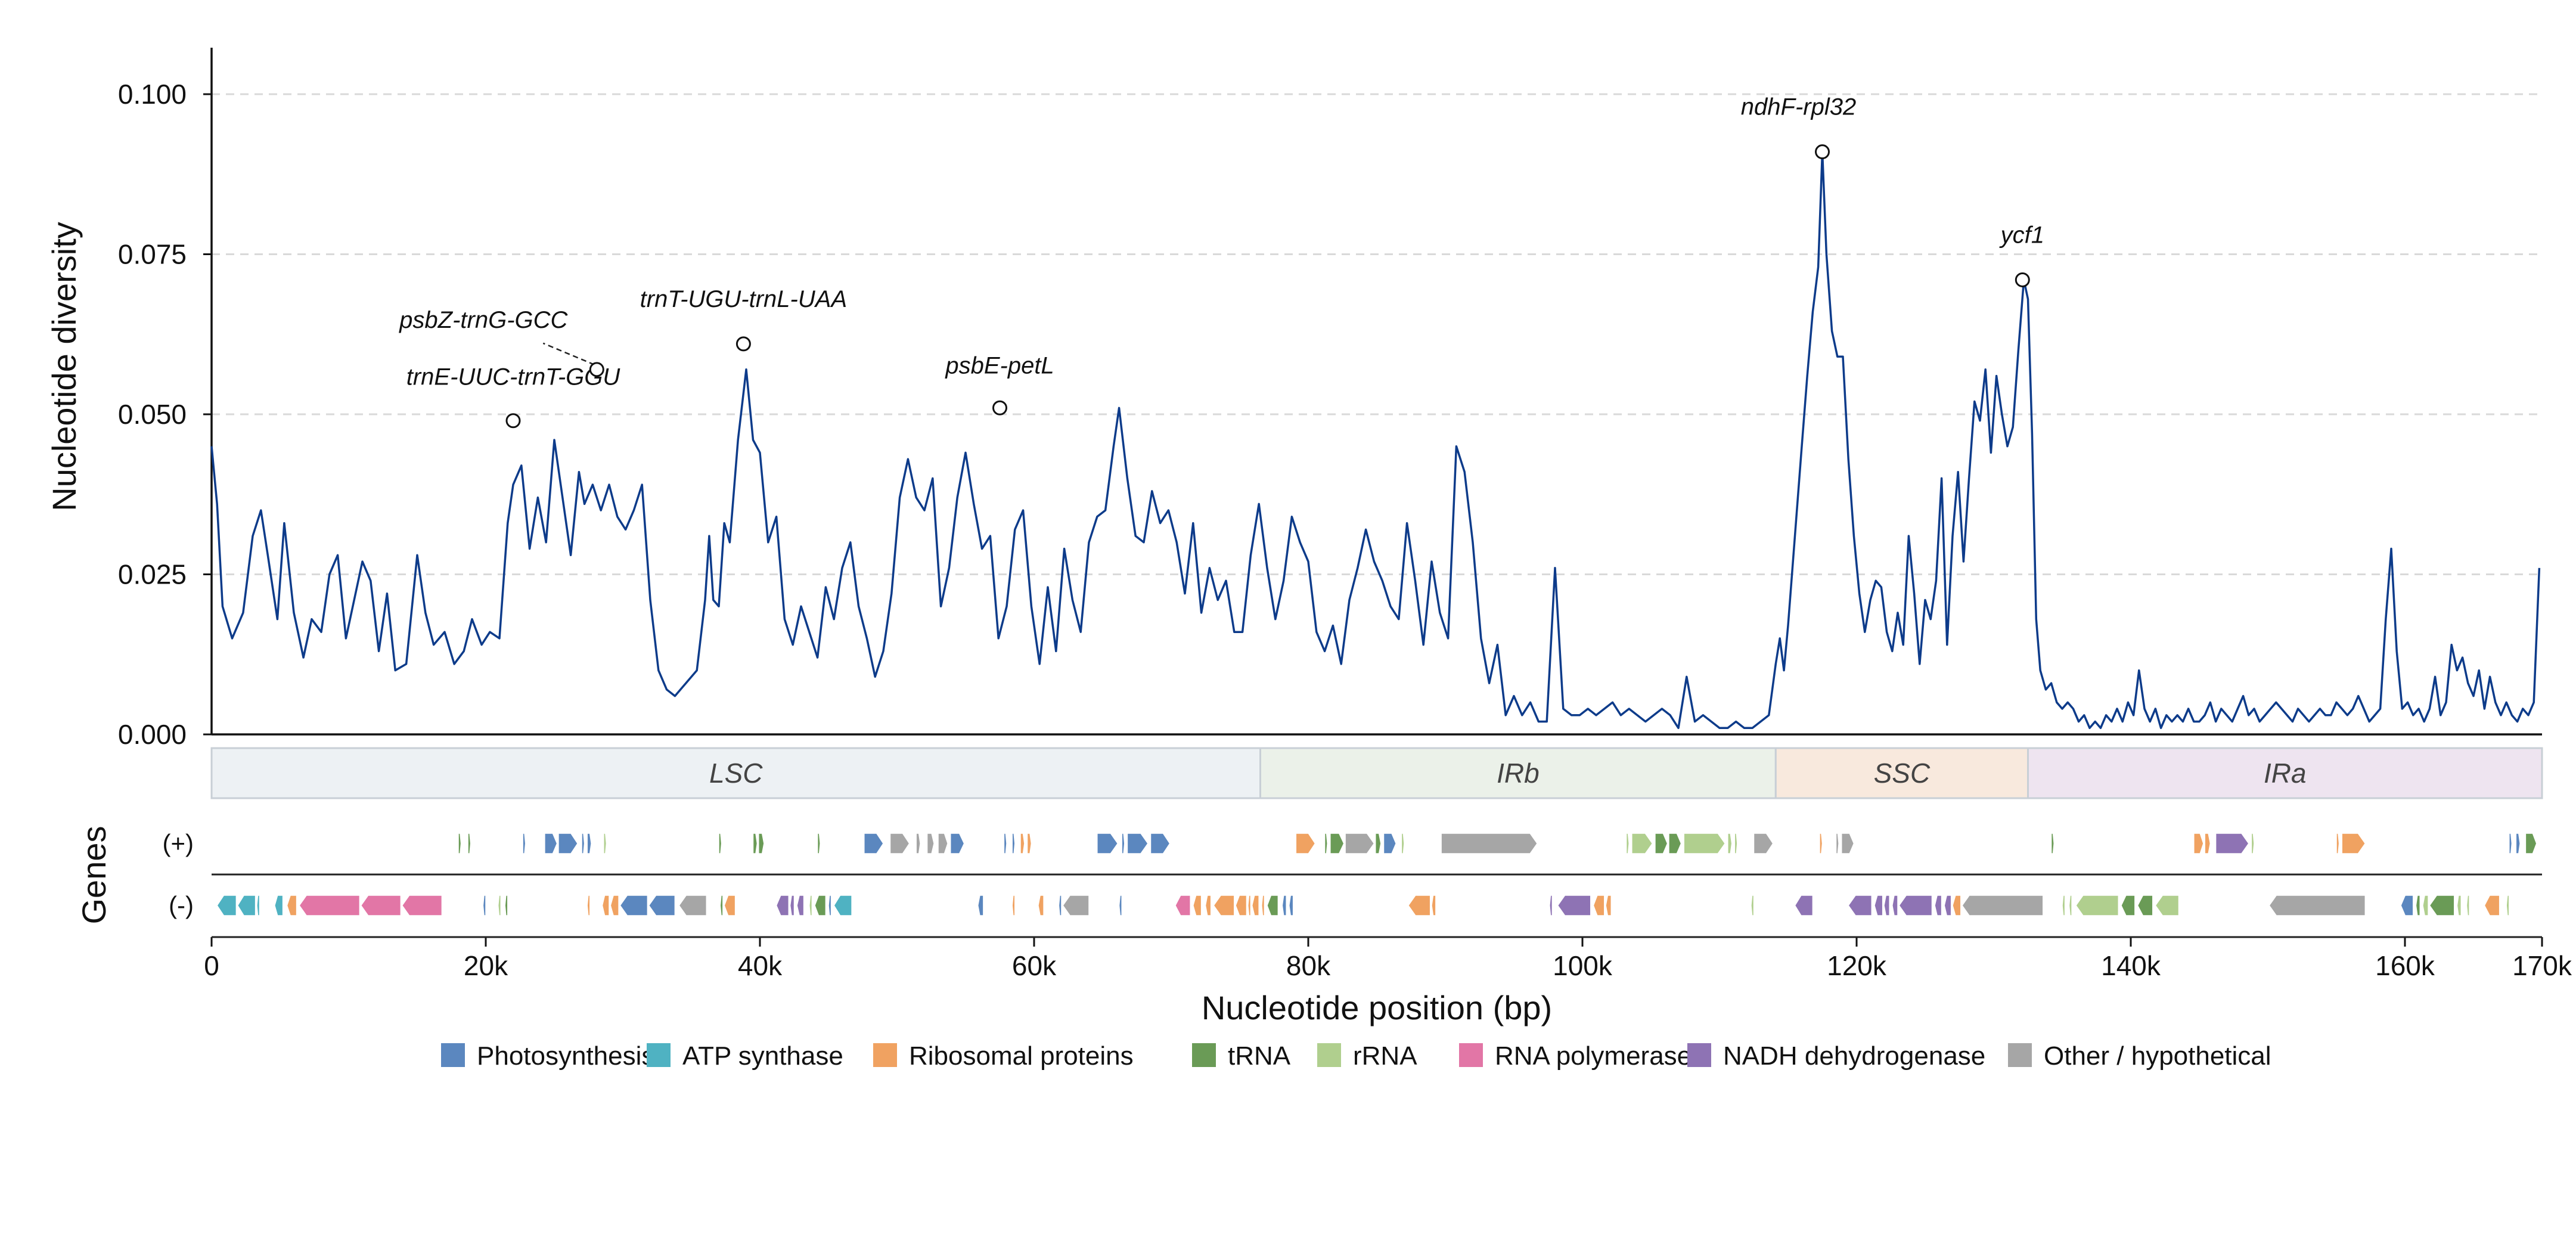 This screenshot has width=2576, height=1253. Describe the element at coordinates (1021, 1056) in the screenshot. I see `legend-label: Ribosomal proteins` at that location.